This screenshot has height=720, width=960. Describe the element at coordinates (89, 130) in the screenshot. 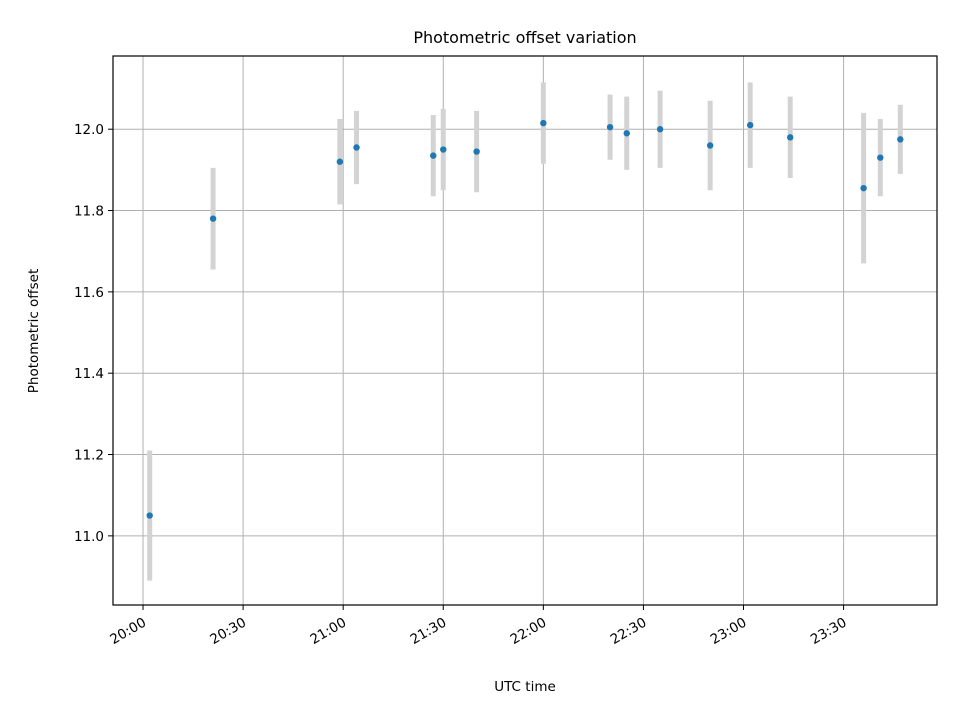

I see `y-tick-label: 12.0` at that location.